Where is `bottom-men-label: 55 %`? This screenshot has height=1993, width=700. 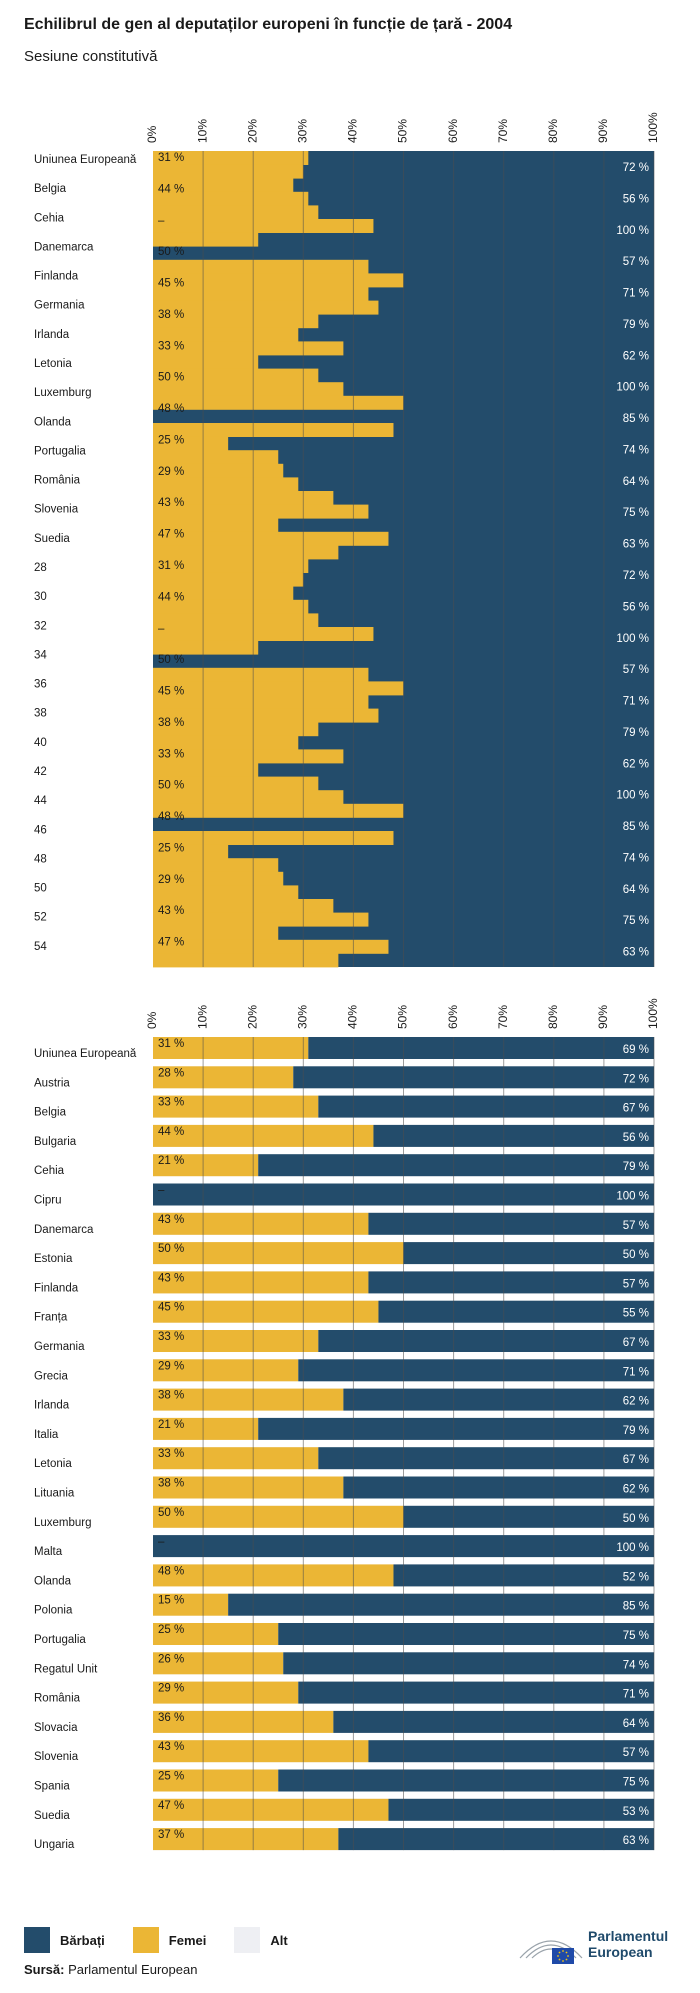 bottom-men-label: 55 % is located at coordinates (636, 1314).